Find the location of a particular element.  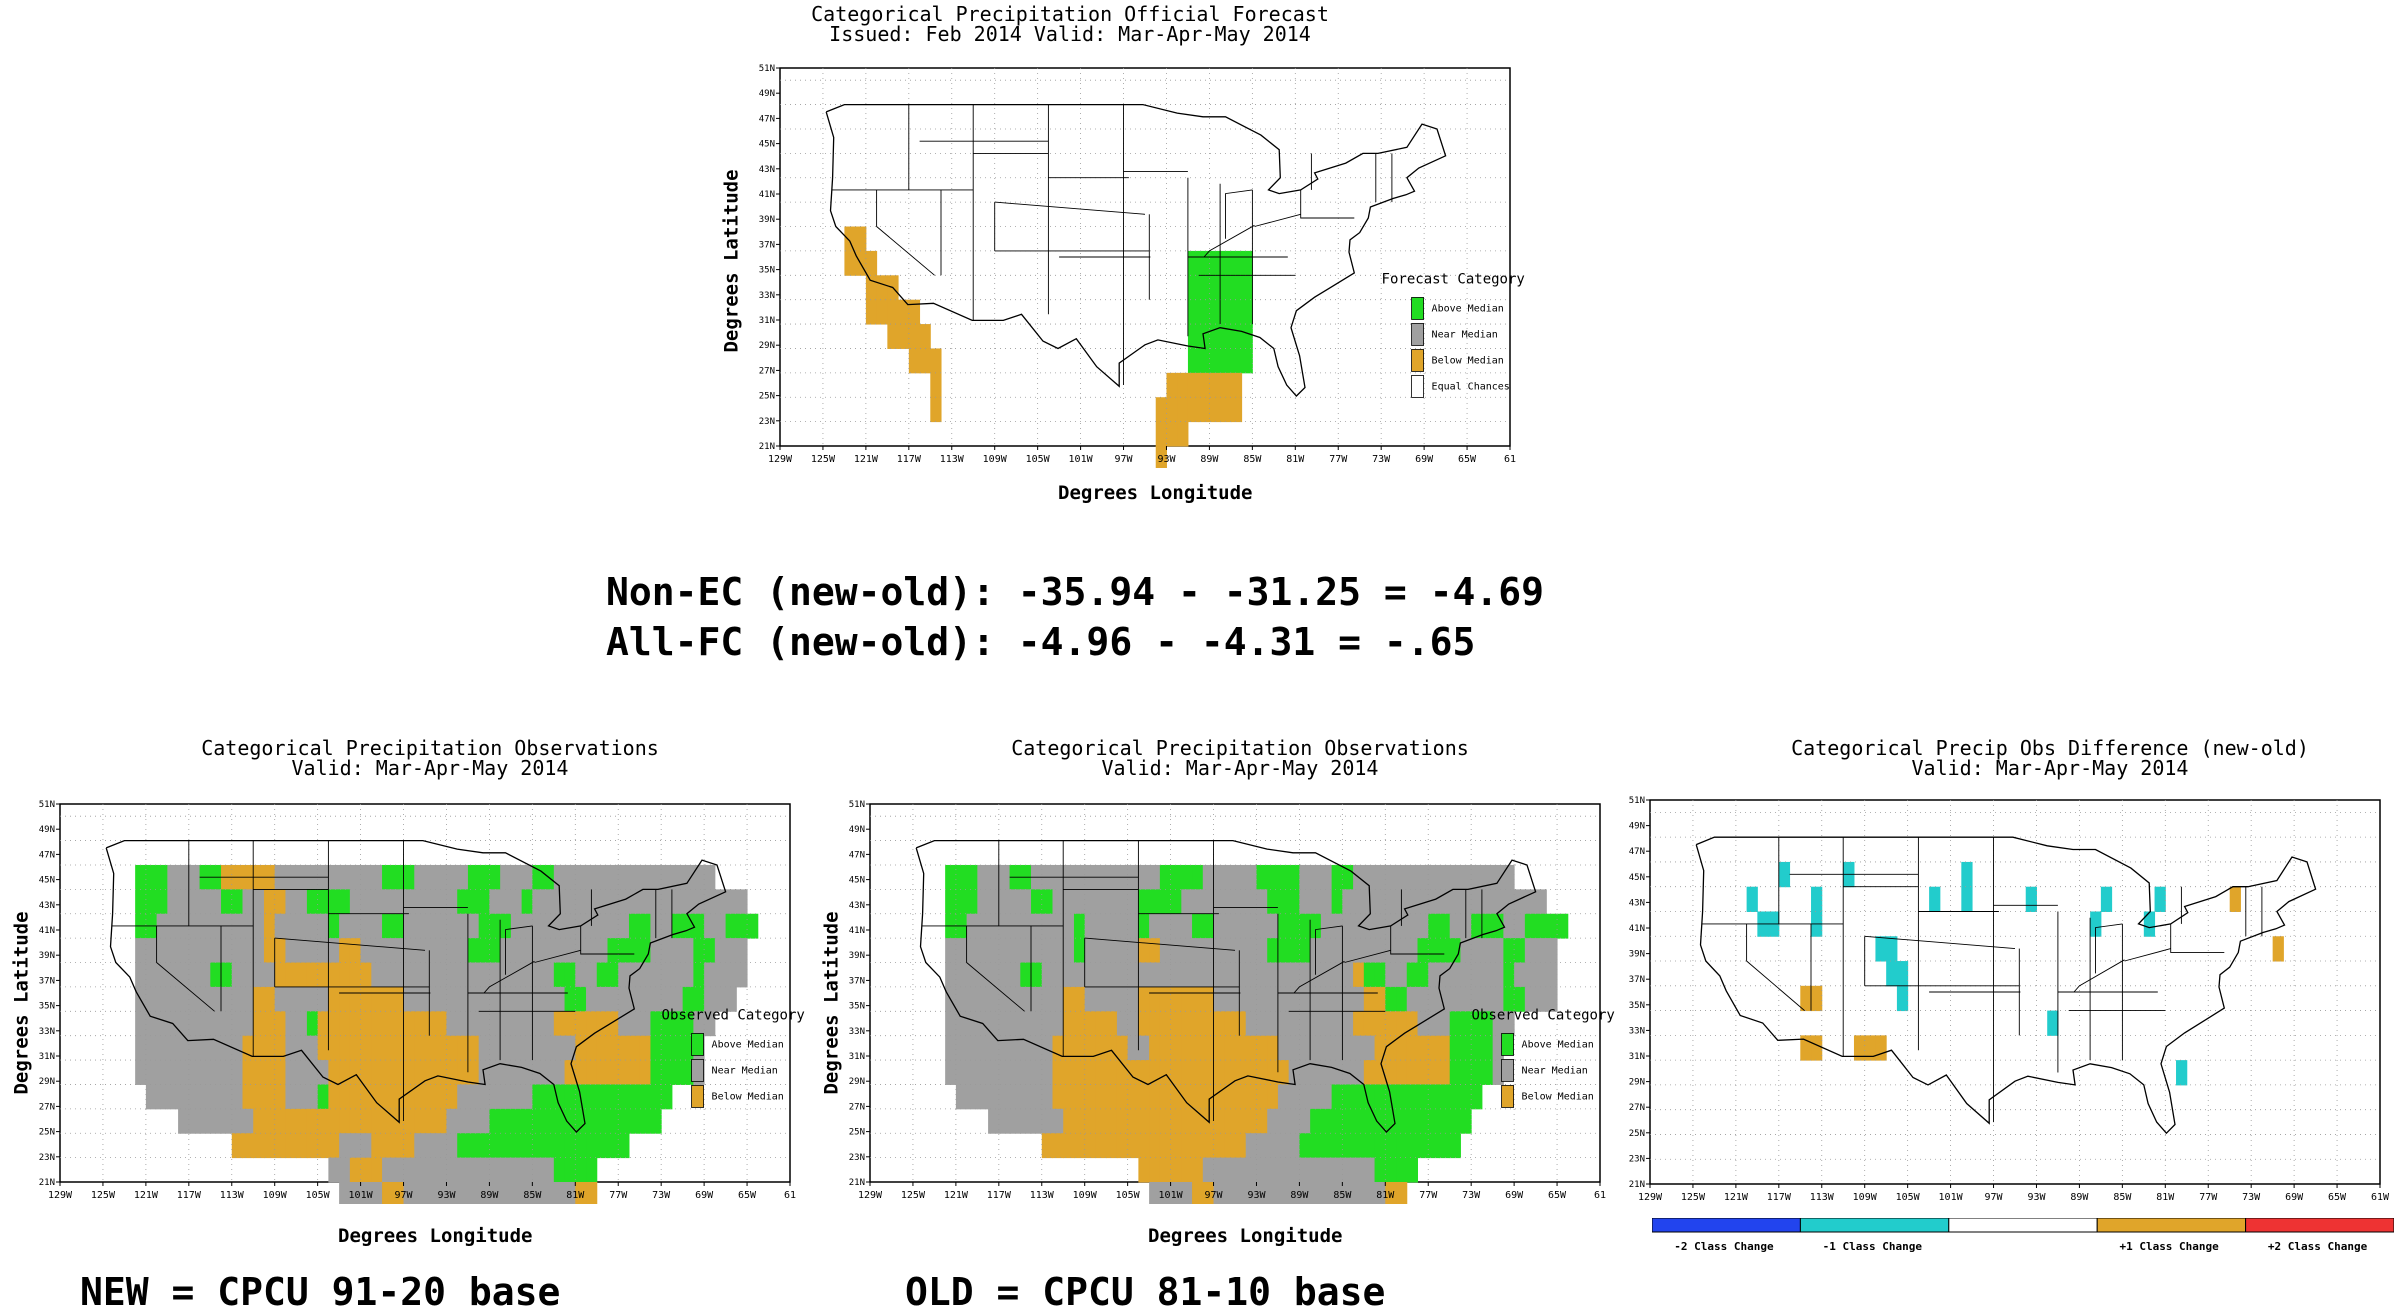

lon-tick-label: 65W is located at coordinates (1557, 1195).